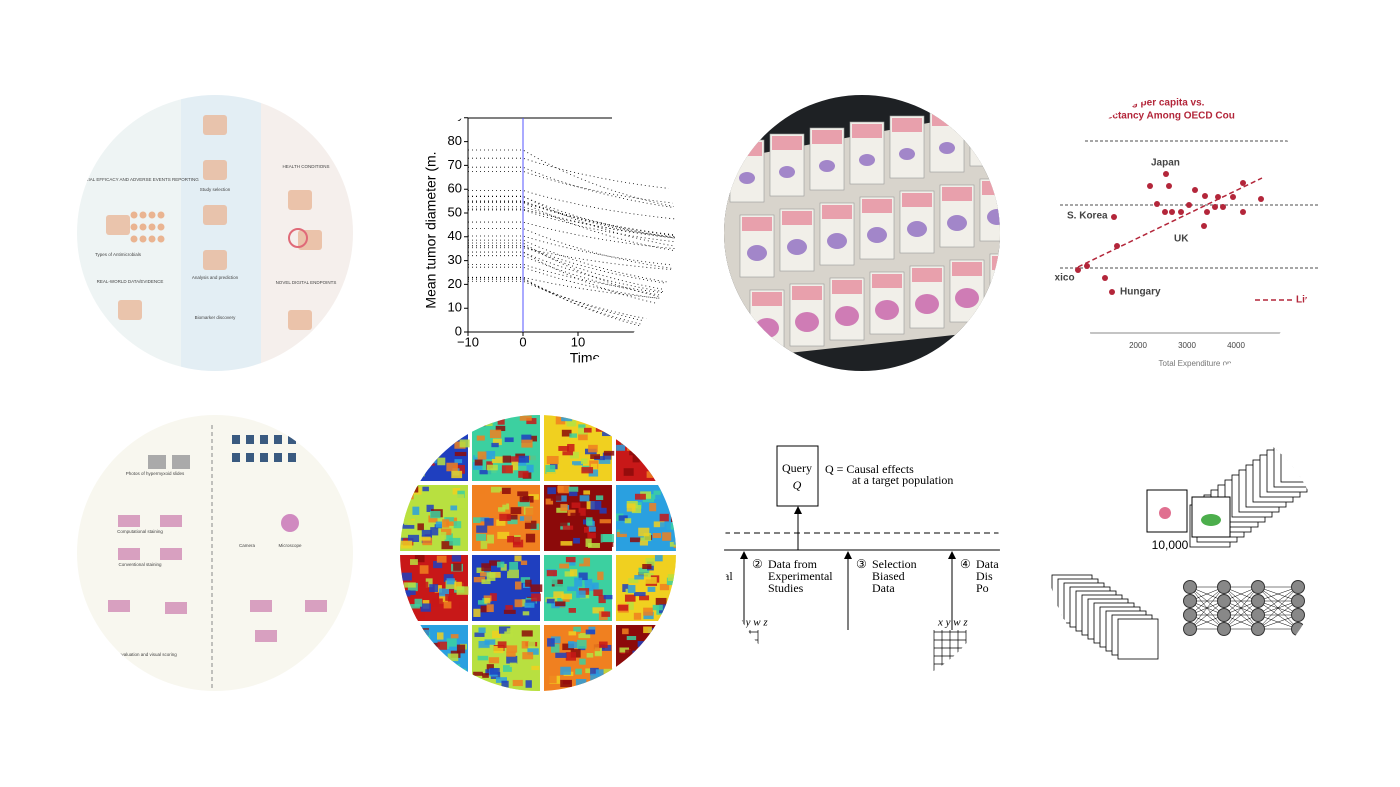 The width and height of the screenshot is (1400, 787). I want to click on connection, so click(1241, 608).